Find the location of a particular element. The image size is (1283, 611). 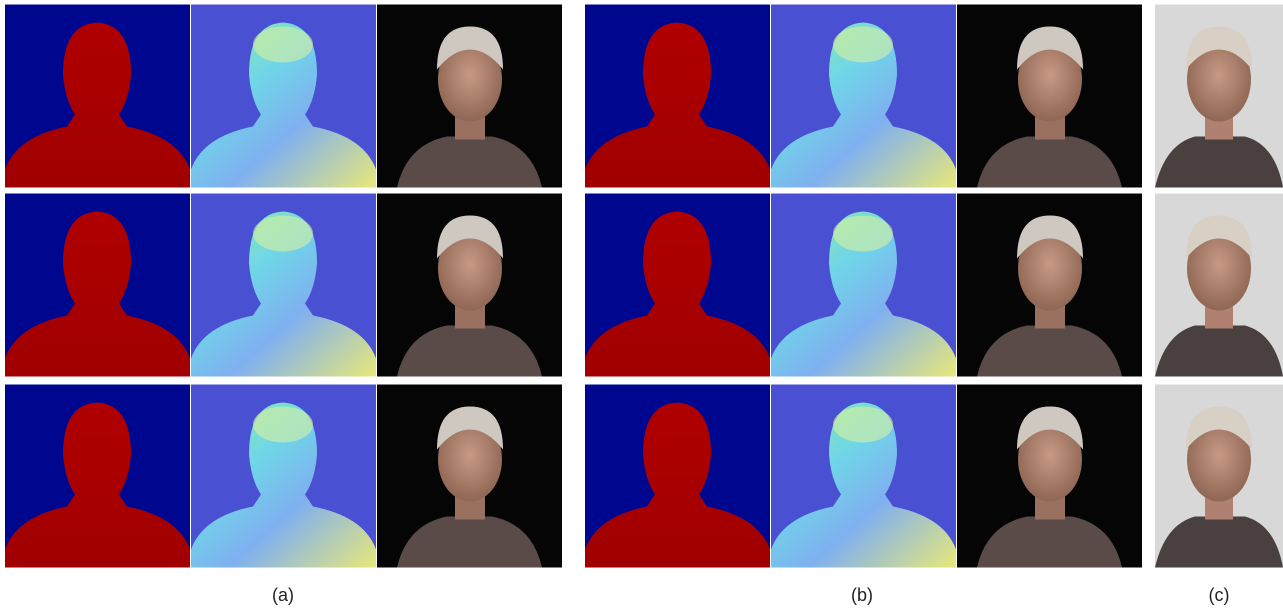

panel-label: (a) is located at coordinates (283, 595).